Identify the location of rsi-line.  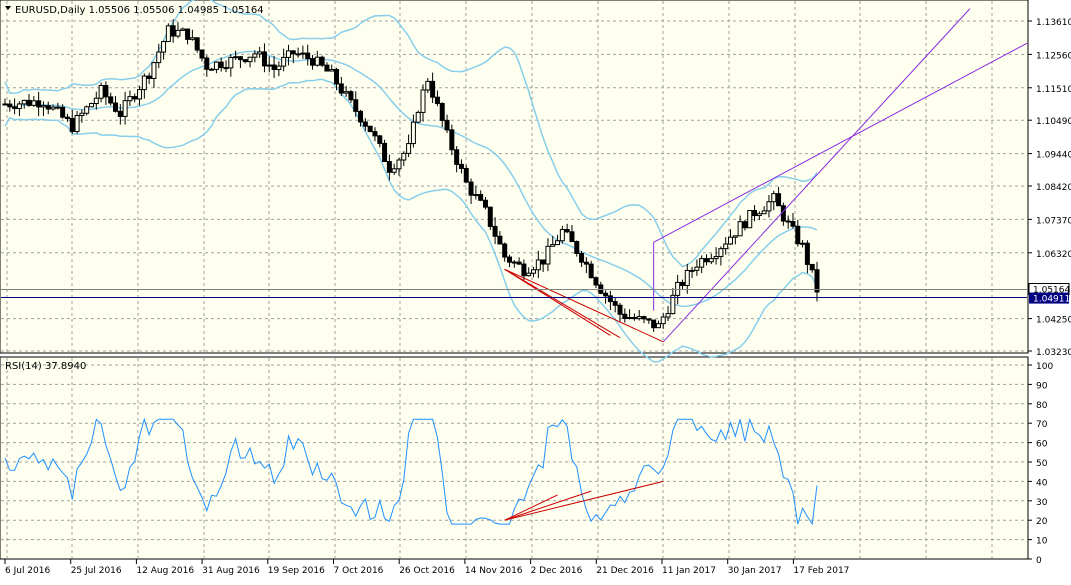
(411, 471).